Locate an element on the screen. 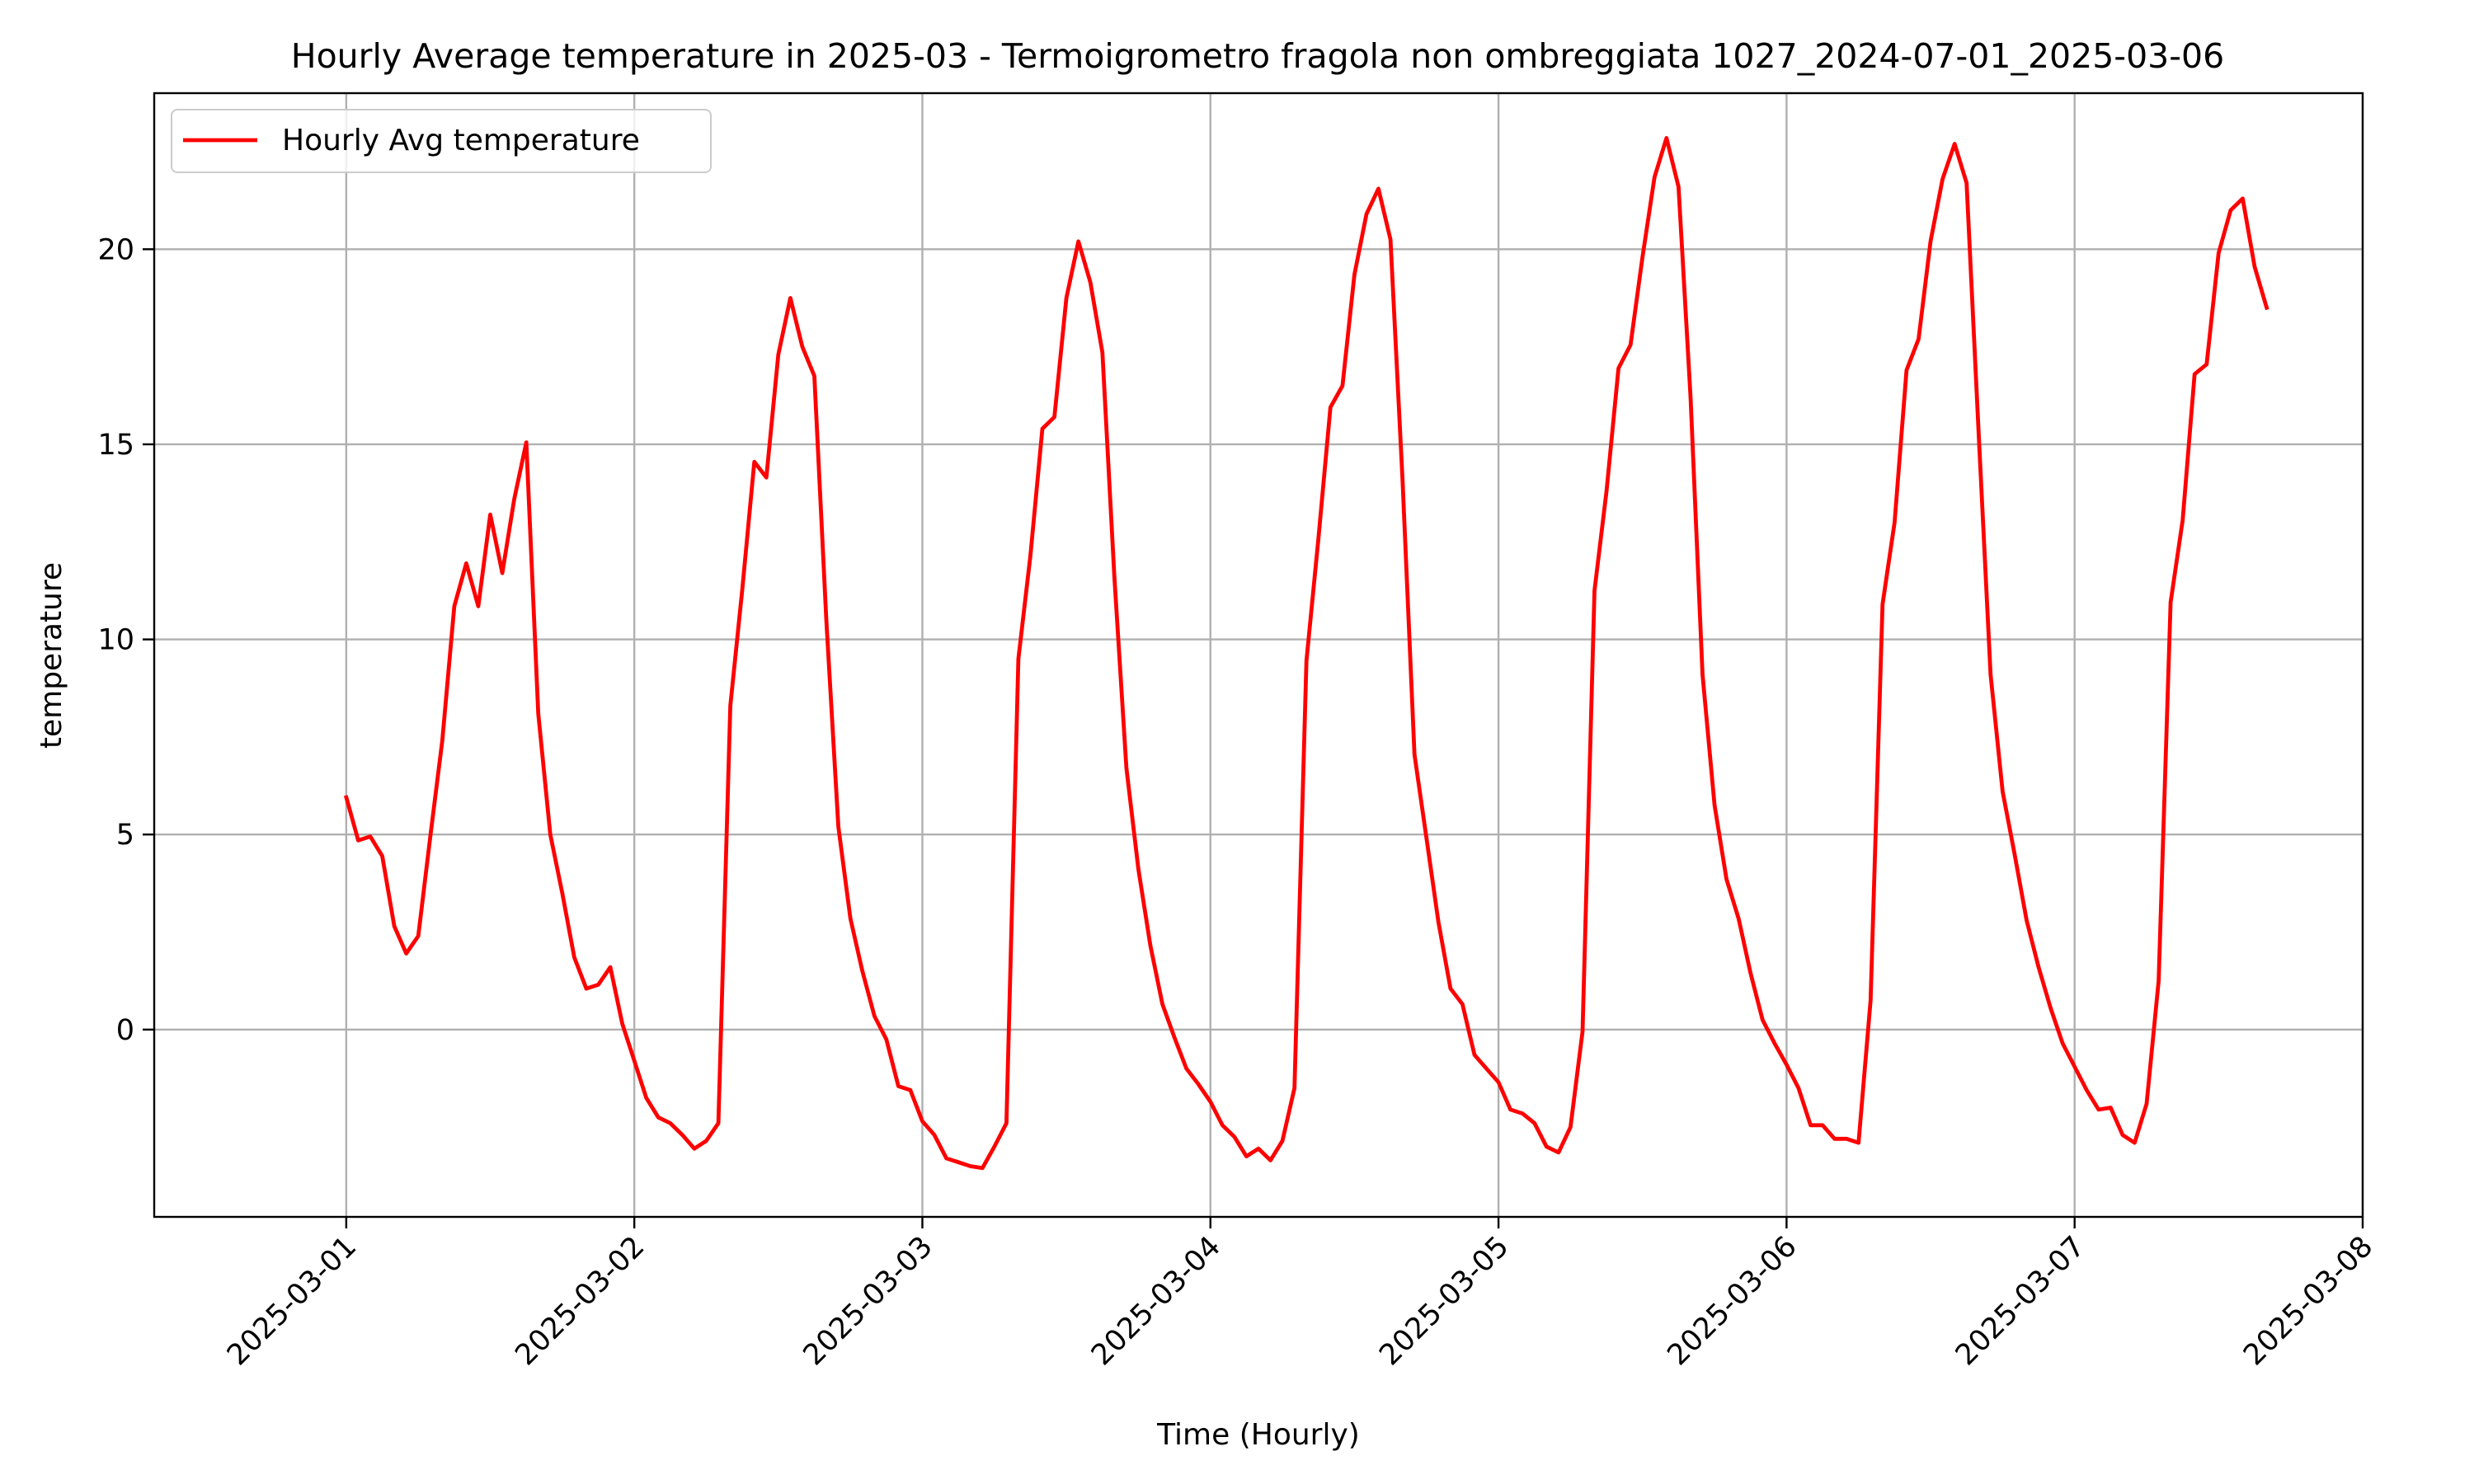  y-tick-label: 15 is located at coordinates (115, 445).